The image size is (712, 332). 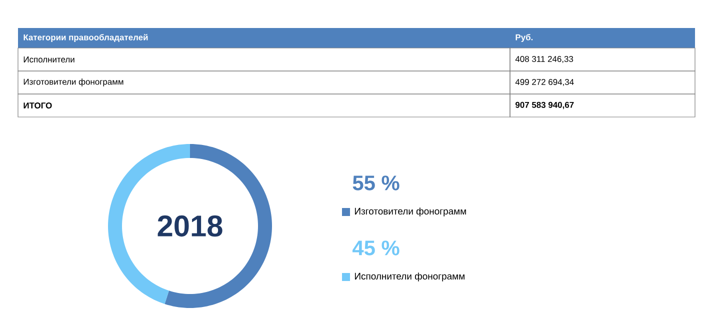 I want to click on text: 2018, so click(x=190, y=226).